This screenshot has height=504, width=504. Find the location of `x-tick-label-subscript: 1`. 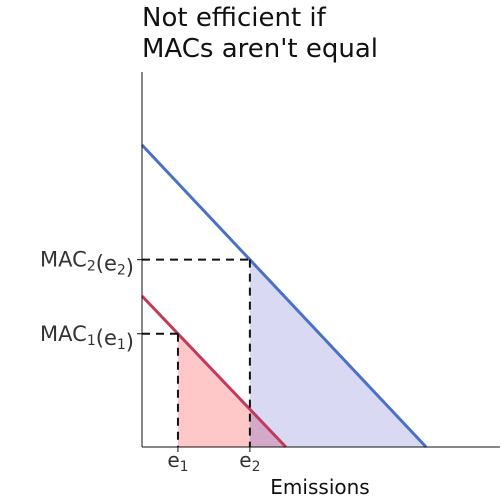

x-tick-label-subscript: 1 is located at coordinates (184, 467).